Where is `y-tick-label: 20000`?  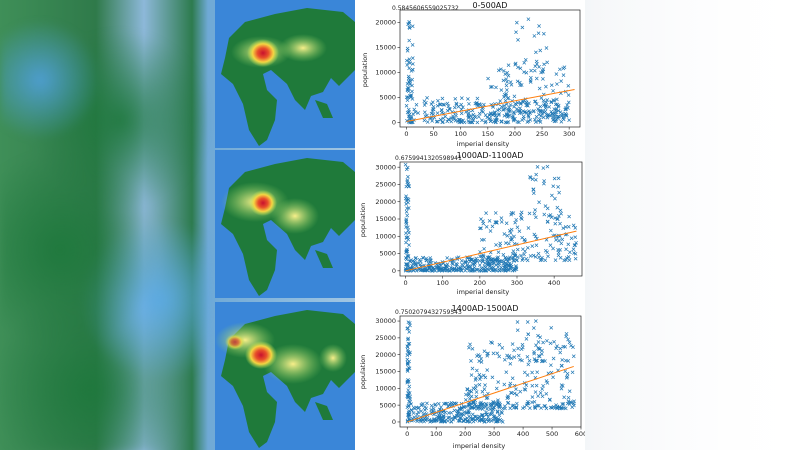
y-tick-label: 20000 is located at coordinates (385, 355).